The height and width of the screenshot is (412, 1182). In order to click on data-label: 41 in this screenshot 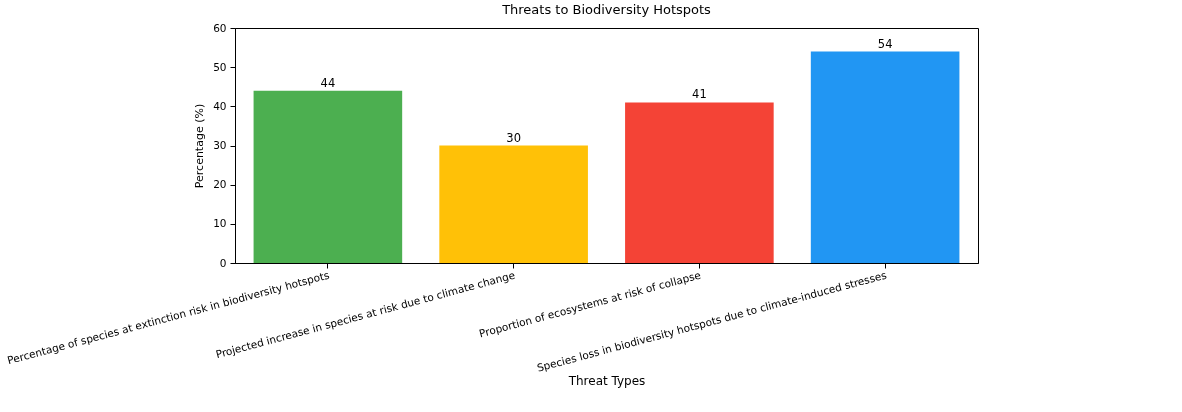, I will do `click(699, 94)`.